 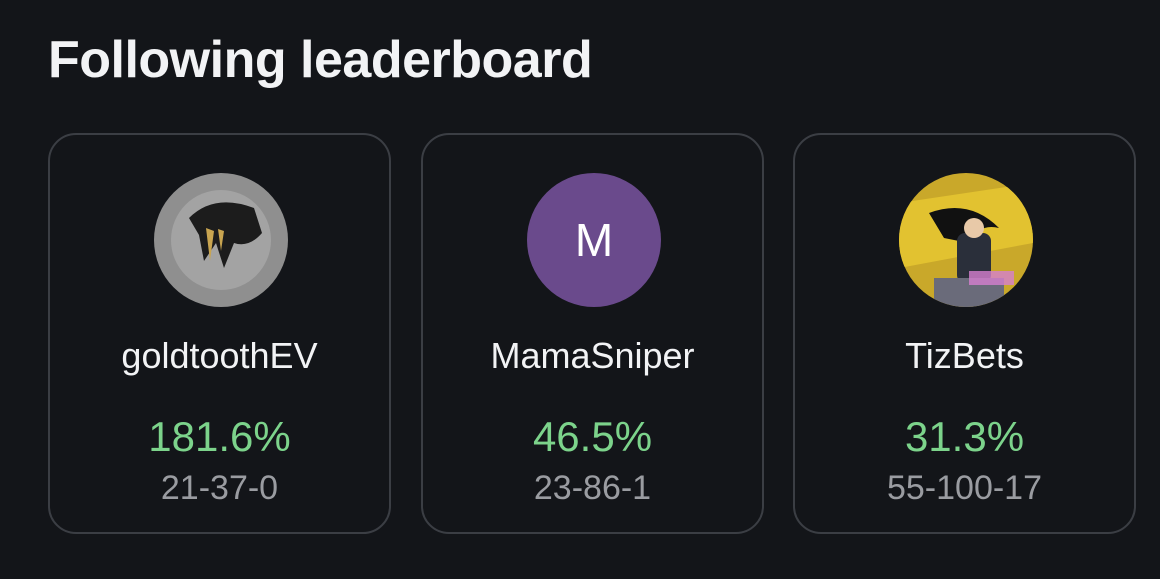 I want to click on roi: 181.6%, so click(x=219, y=436).